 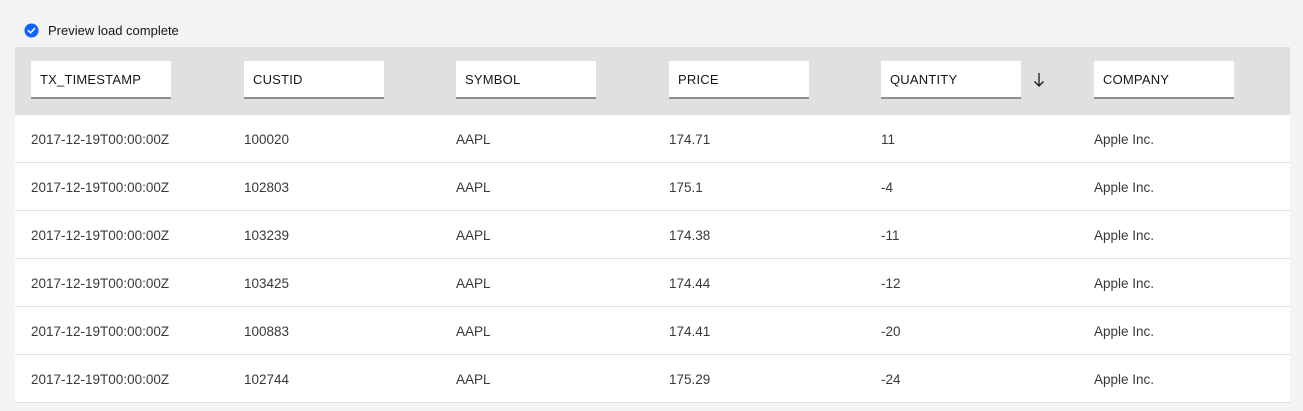 What do you see at coordinates (267, 379) in the screenshot?
I see `cell-custid: 102744` at bounding box center [267, 379].